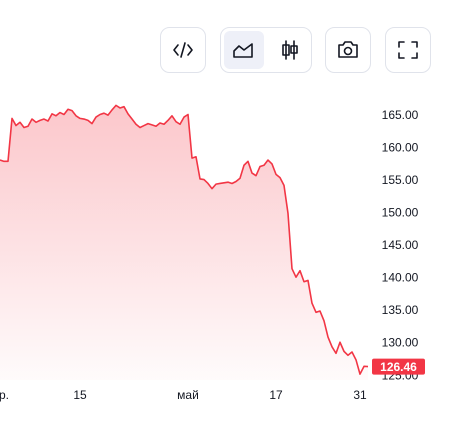 The image size is (451, 423). I want to click on y-tick-label: 130.00, so click(400, 343).